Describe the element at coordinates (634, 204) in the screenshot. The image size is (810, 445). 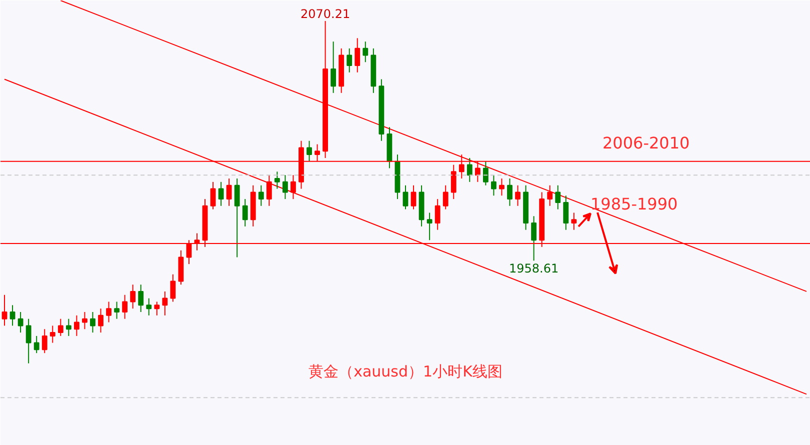
I see `annotation: 1985-1990` at that location.